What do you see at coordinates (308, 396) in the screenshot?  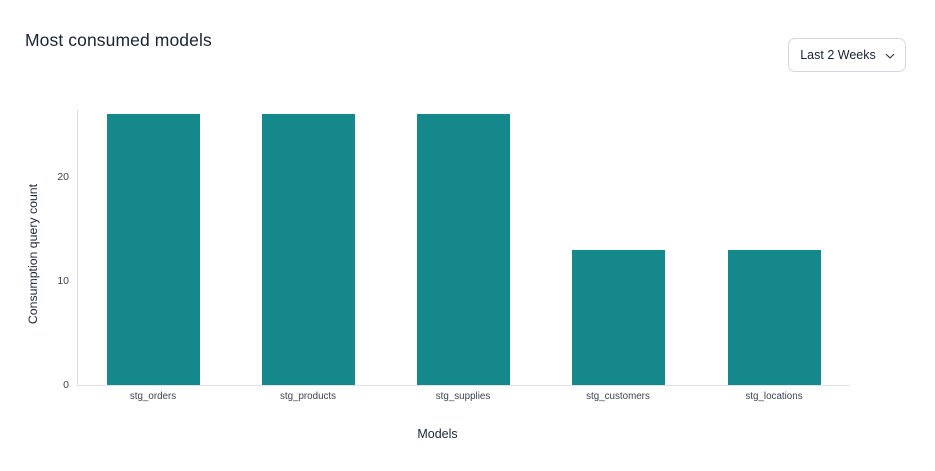 I see `x-tick-label: stg_products` at bounding box center [308, 396].